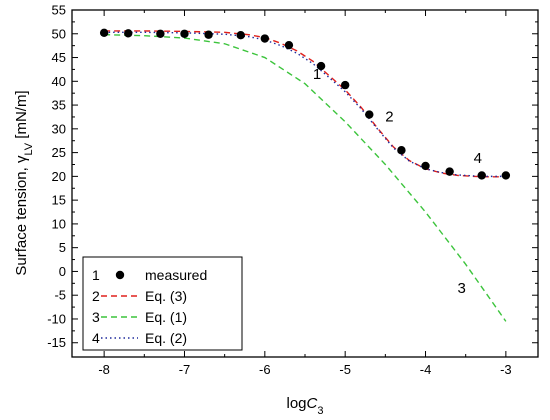 This screenshot has height=420, width=550. I want to click on x-tick-label: -5, so click(345, 369).